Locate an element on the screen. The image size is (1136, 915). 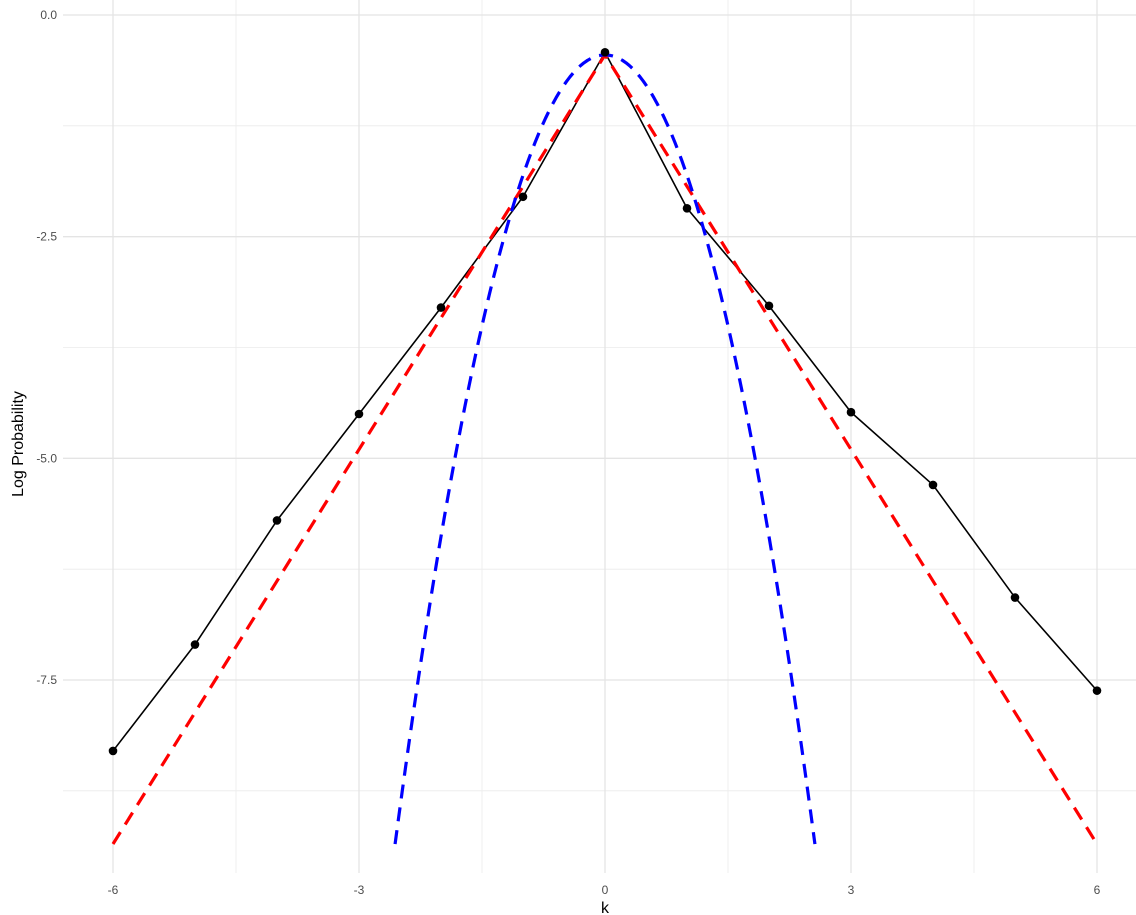
y-tick-label: -7.5 is located at coordinates (46, 680).